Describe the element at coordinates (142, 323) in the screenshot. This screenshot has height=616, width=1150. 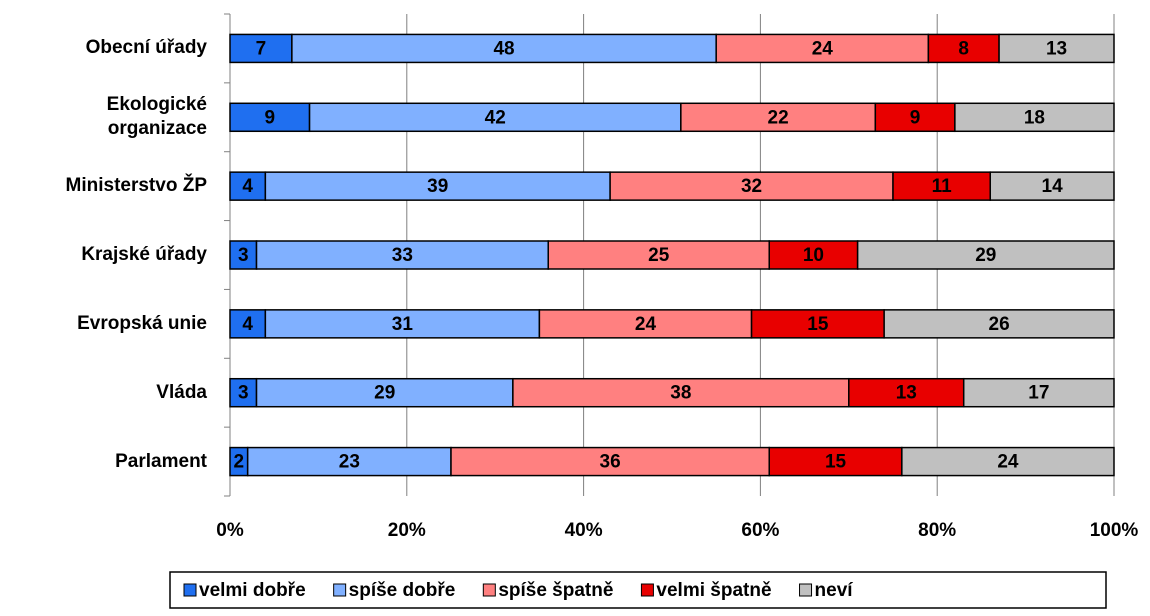
I see `y-tick-label: Evropská unie` at that location.